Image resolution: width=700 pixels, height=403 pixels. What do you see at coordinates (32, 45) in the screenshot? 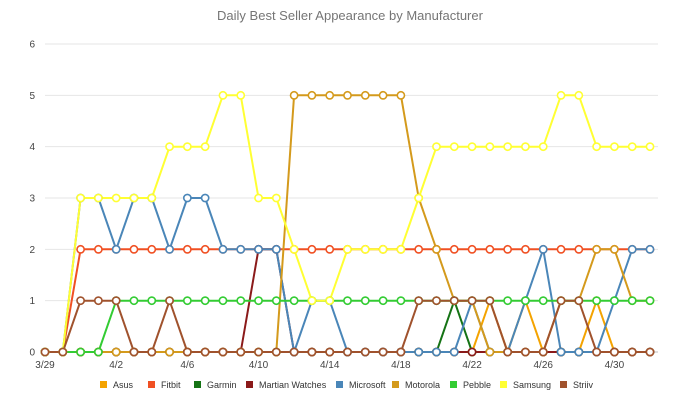
I see `y-tick-label: 6` at bounding box center [32, 45].